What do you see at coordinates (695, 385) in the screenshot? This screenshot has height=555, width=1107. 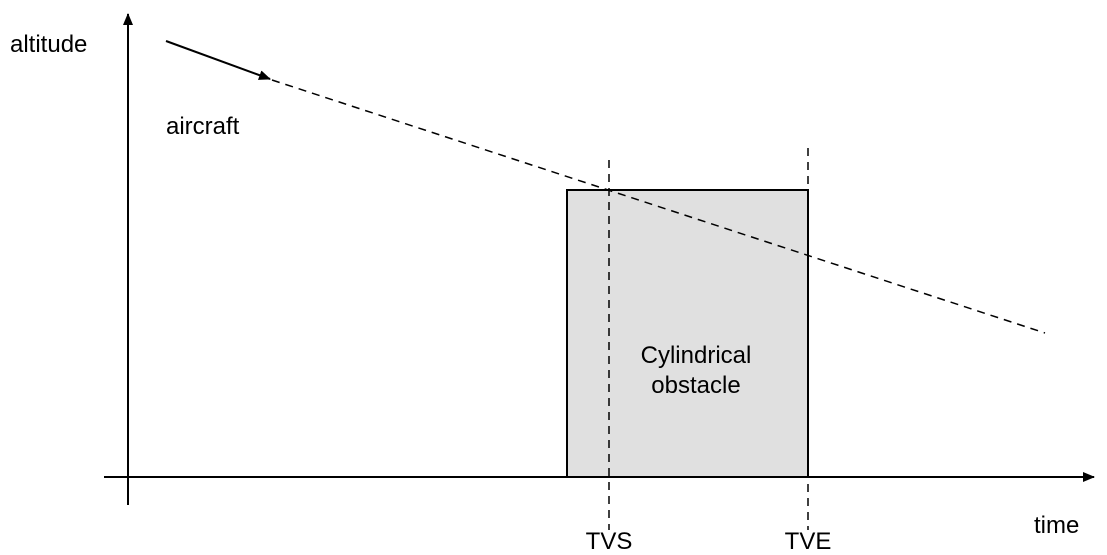 I see `obstacle-label: obstacle` at bounding box center [695, 385].